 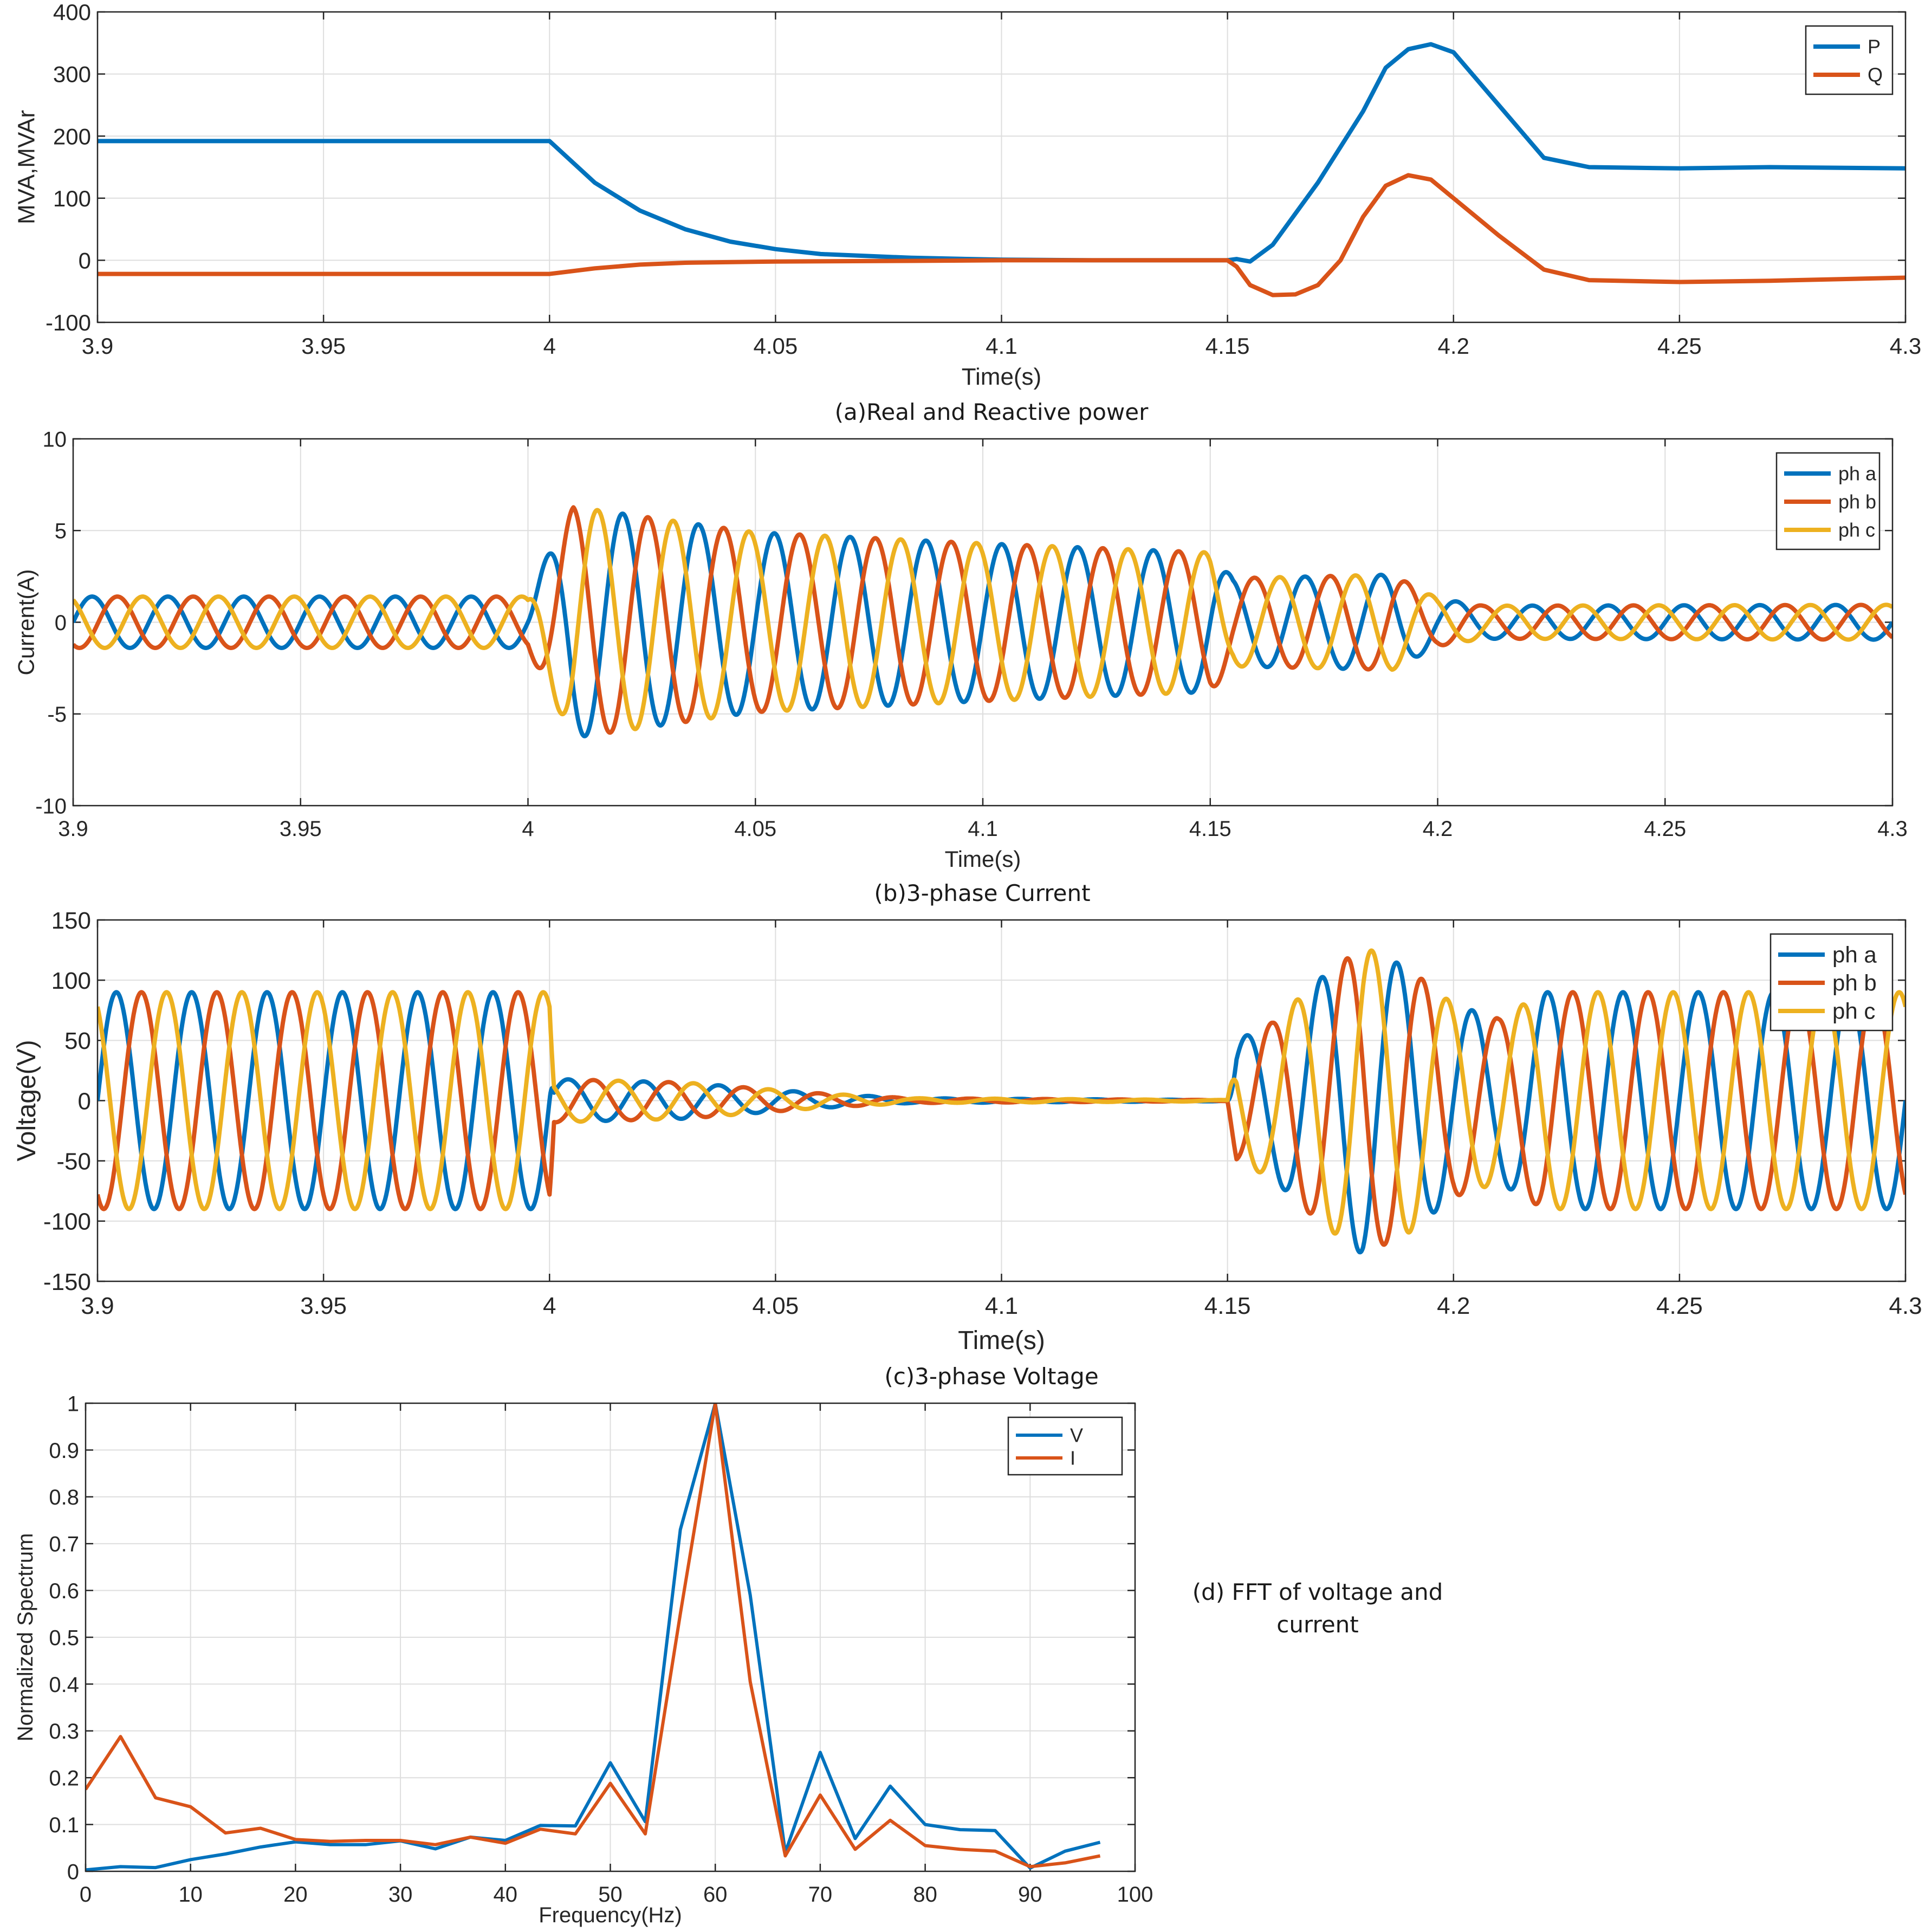 I want to click on y-tick-label: -150, so click(x=67, y=1282).